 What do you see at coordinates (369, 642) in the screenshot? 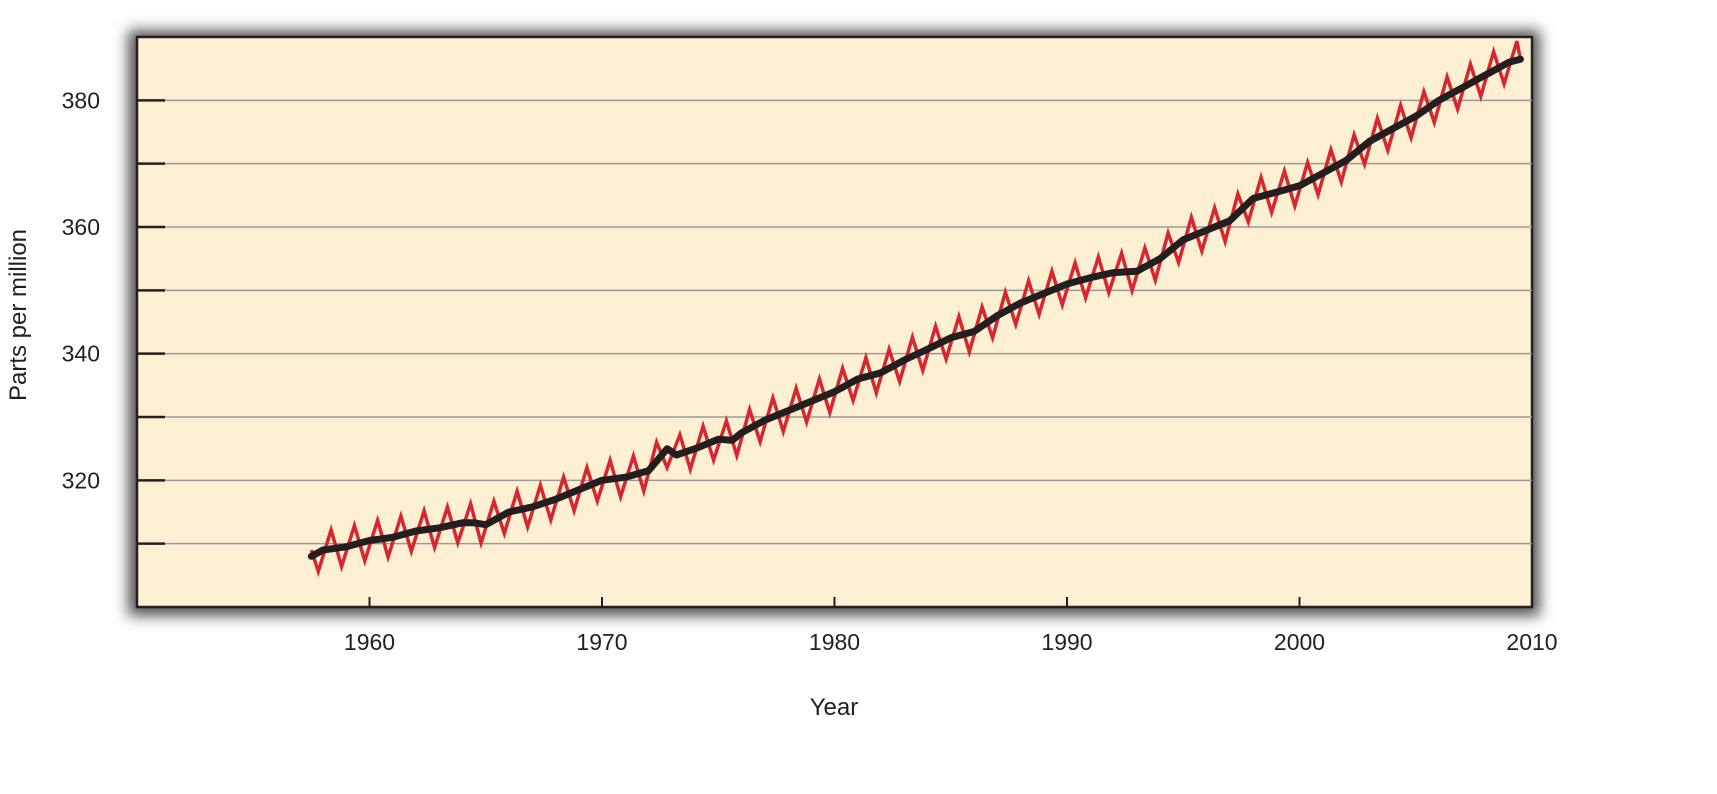
I see `x-tick-label: 1960` at bounding box center [369, 642].